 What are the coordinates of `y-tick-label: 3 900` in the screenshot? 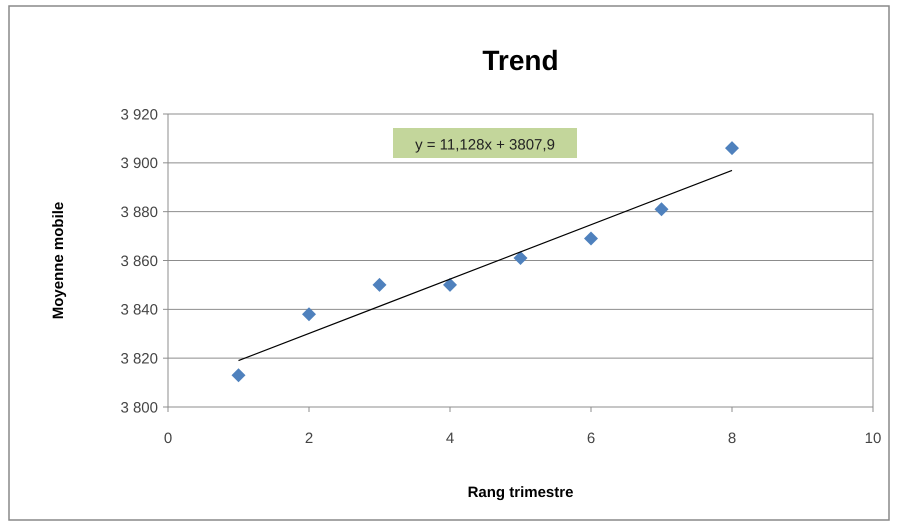 It's located at (139, 163).